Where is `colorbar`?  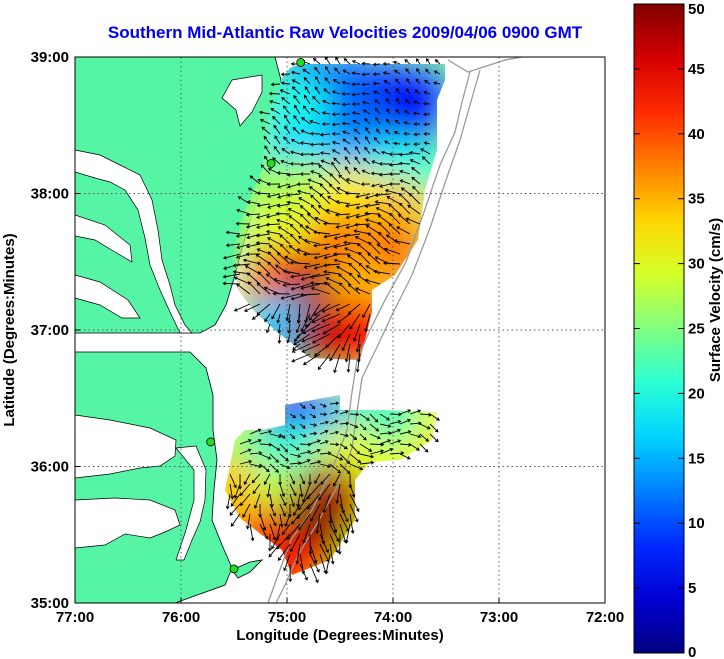 colorbar is located at coordinates (659, 328).